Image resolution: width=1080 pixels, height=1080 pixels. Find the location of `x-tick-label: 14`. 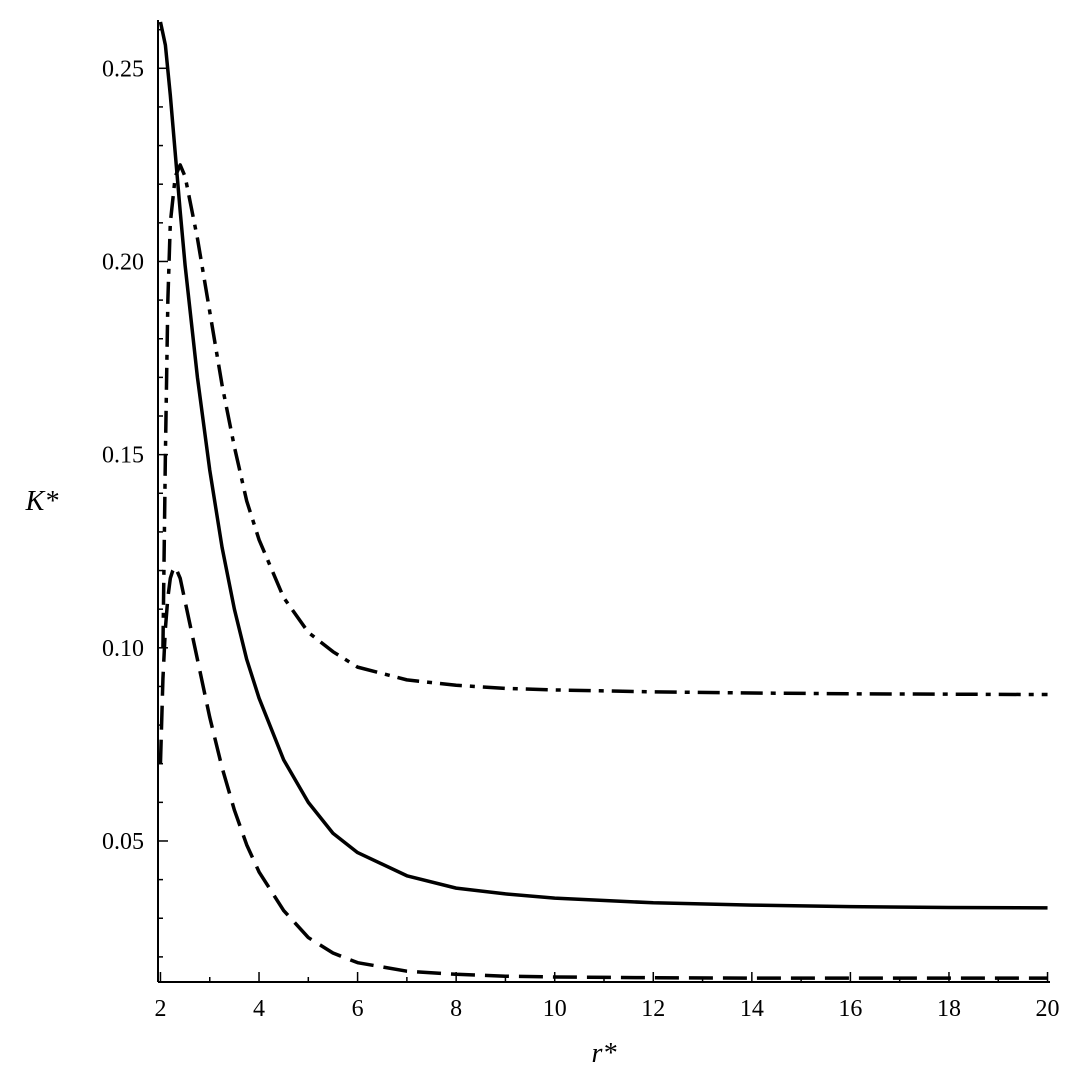

x-tick-label: 14 is located at coordinates (752, 1009).